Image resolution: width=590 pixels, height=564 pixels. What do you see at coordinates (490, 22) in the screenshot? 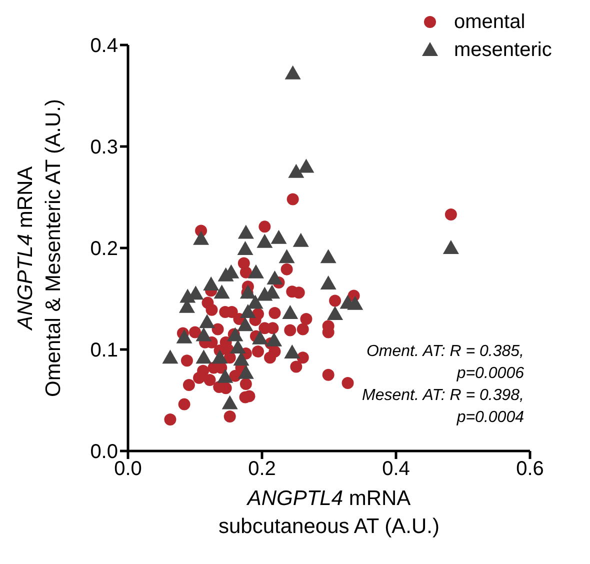
I see `legend-label: omental` at bounding box center [490, 22].